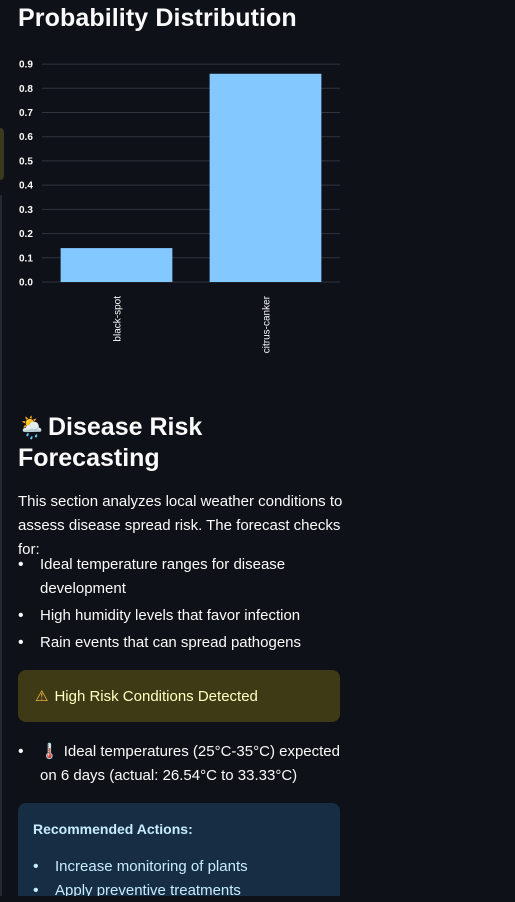  Describe the element at coordinates (49, 751) in the screenshot. I see `thermometer-icon: 🌡️` at that location.